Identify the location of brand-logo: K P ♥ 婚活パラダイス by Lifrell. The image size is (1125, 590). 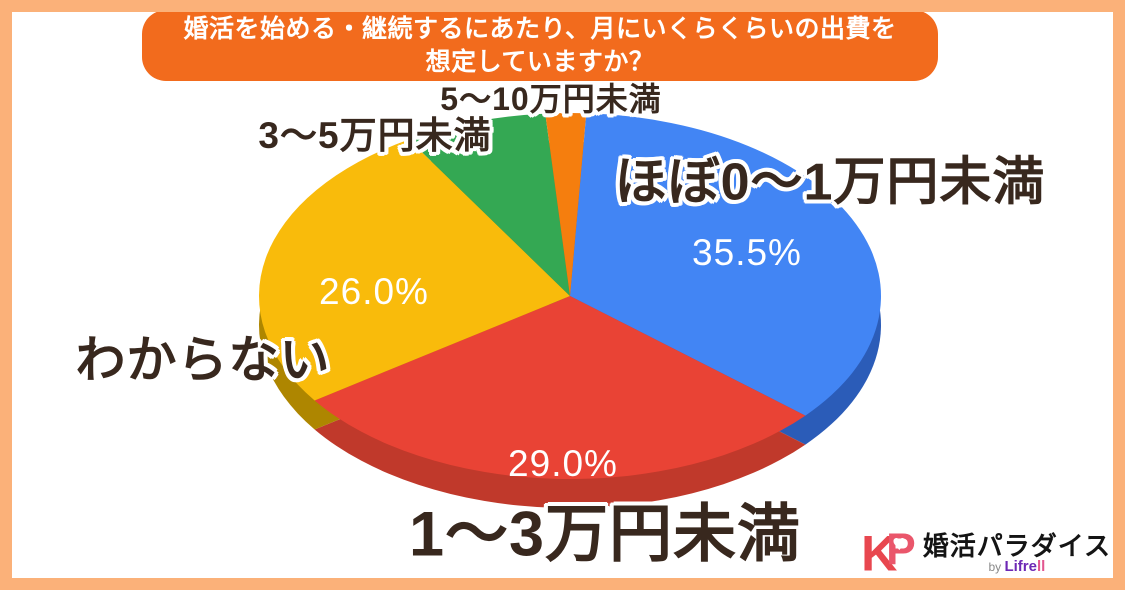
(987, 550).